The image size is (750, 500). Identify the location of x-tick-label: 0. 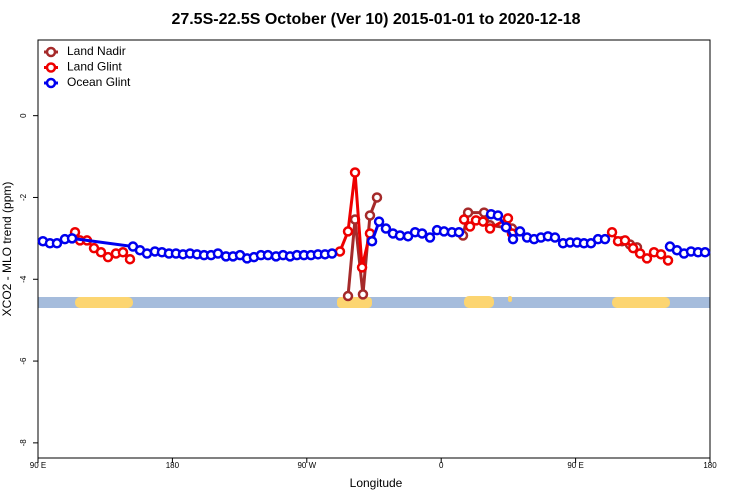
(441, 465).